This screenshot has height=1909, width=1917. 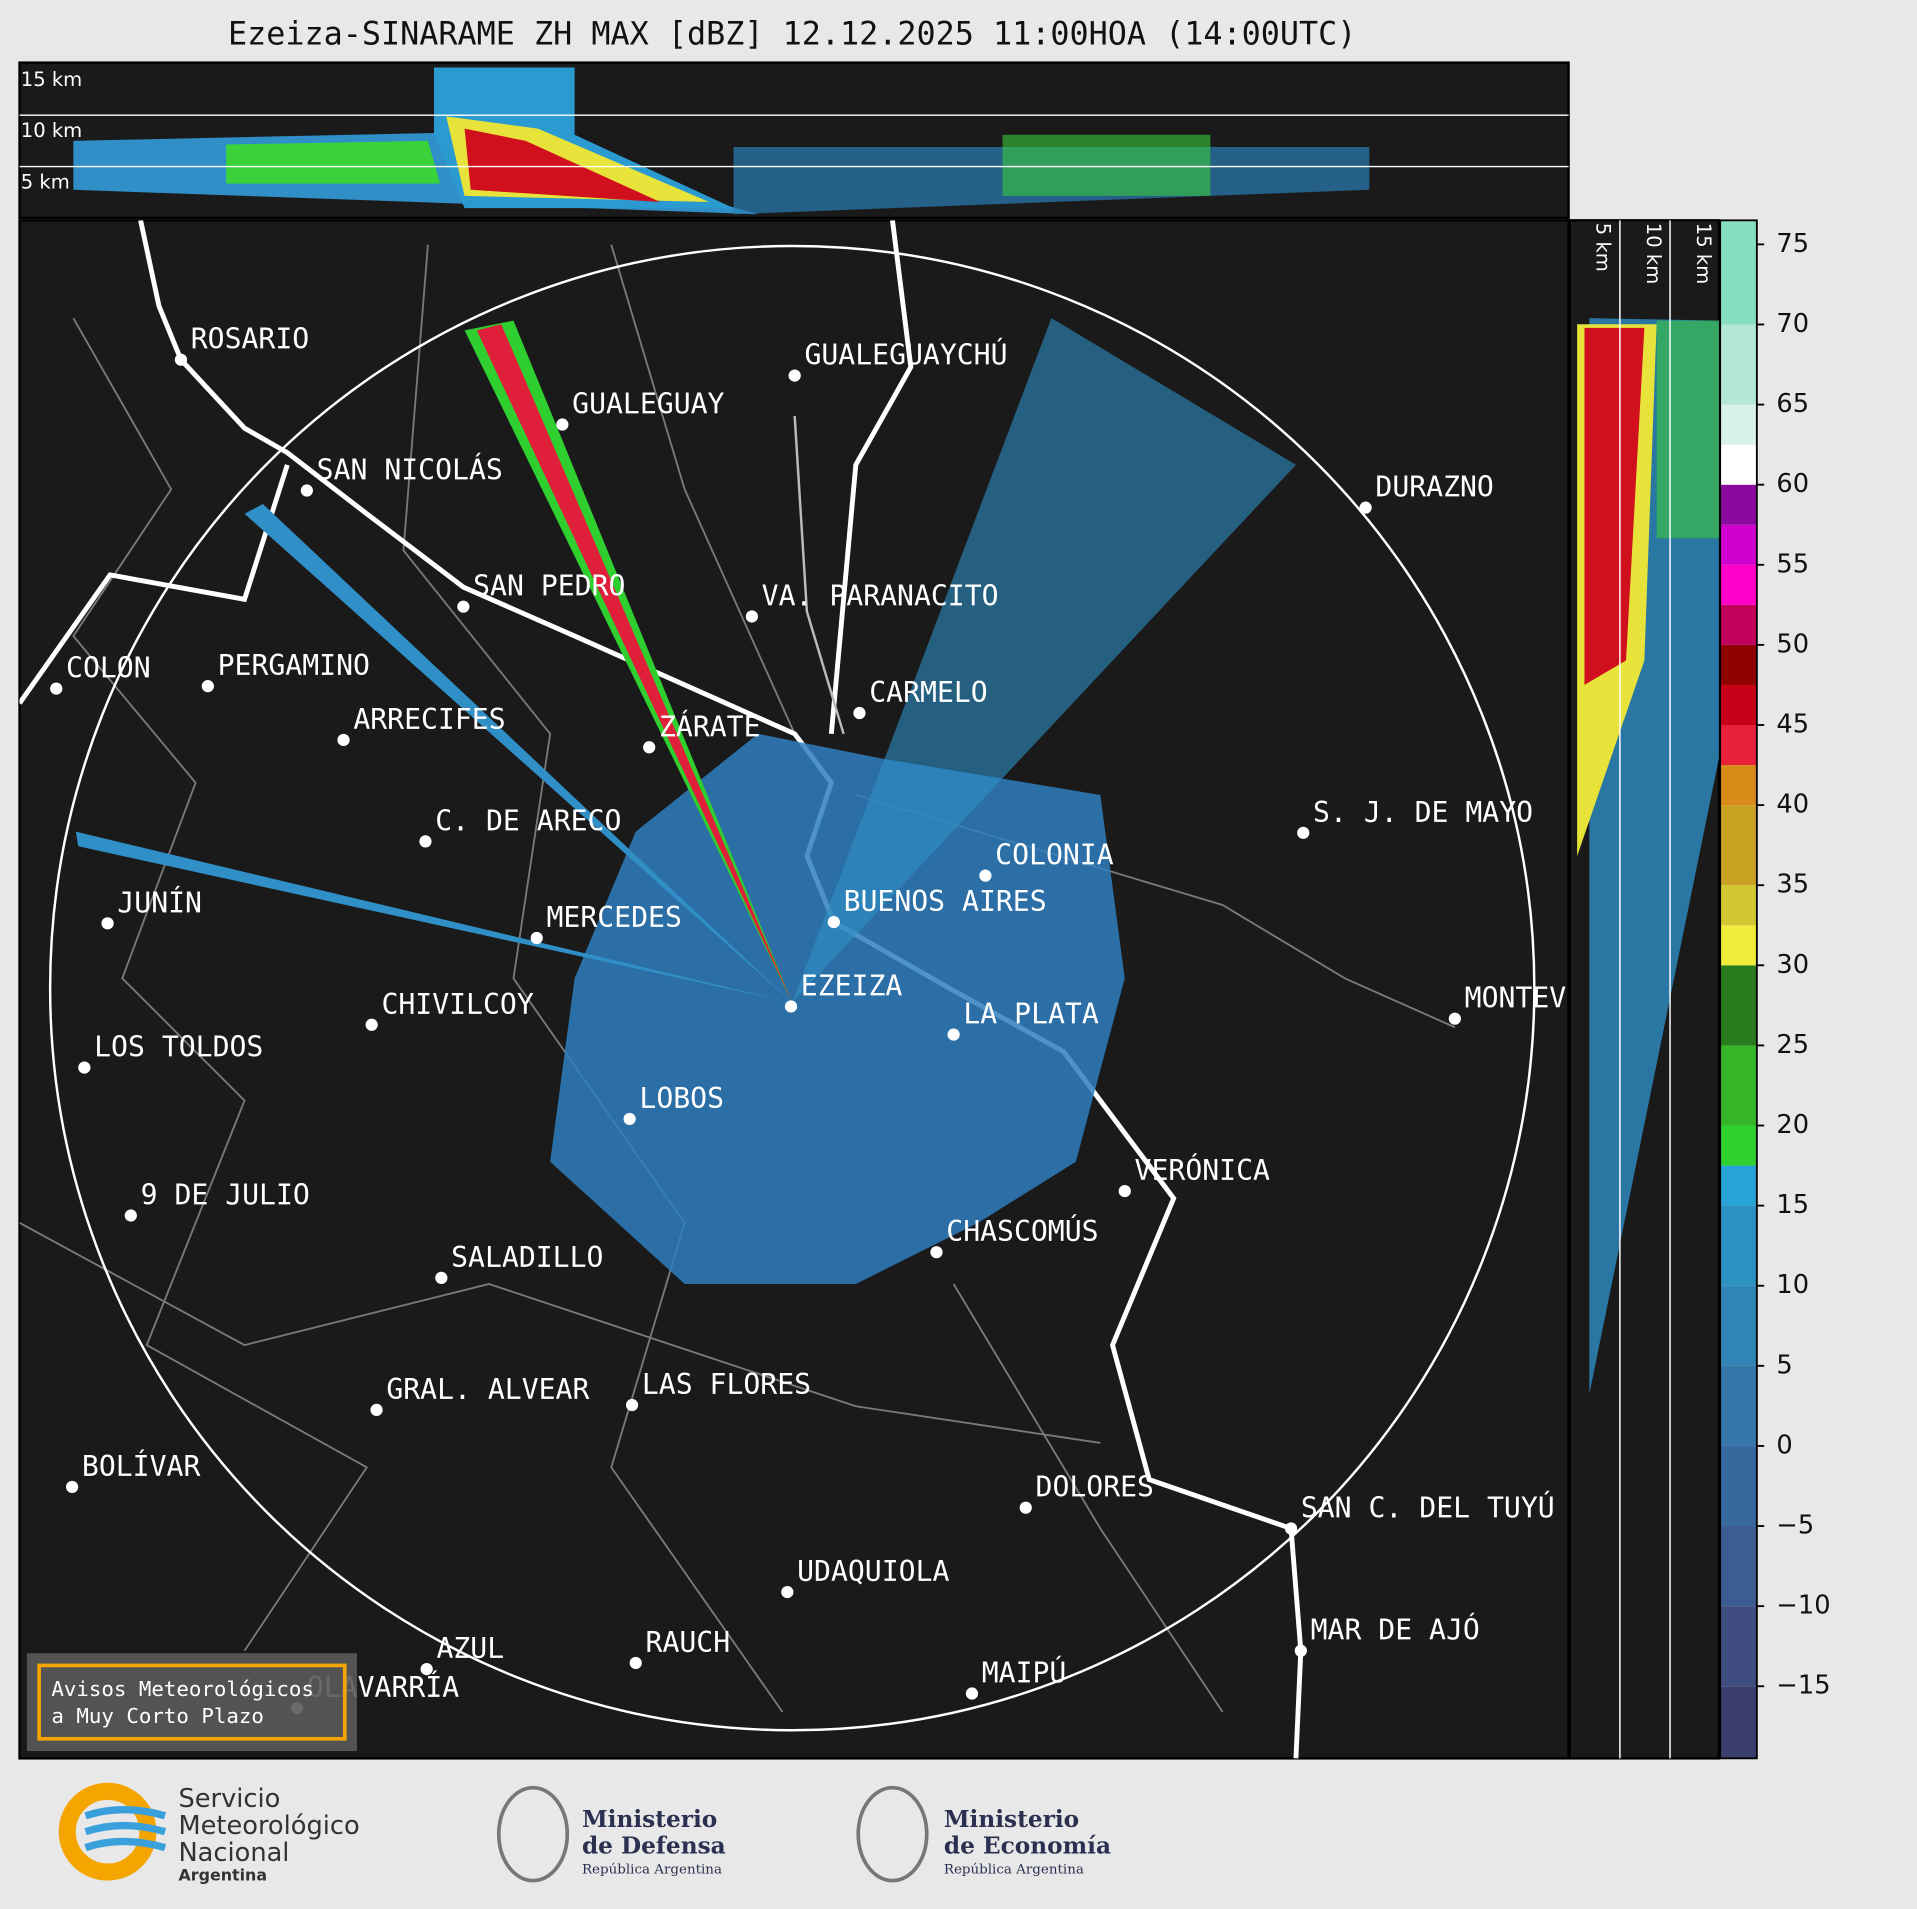 I want to click on city-label: SAN C. DEL TUYÚ, so click(x=1428, y=1507).